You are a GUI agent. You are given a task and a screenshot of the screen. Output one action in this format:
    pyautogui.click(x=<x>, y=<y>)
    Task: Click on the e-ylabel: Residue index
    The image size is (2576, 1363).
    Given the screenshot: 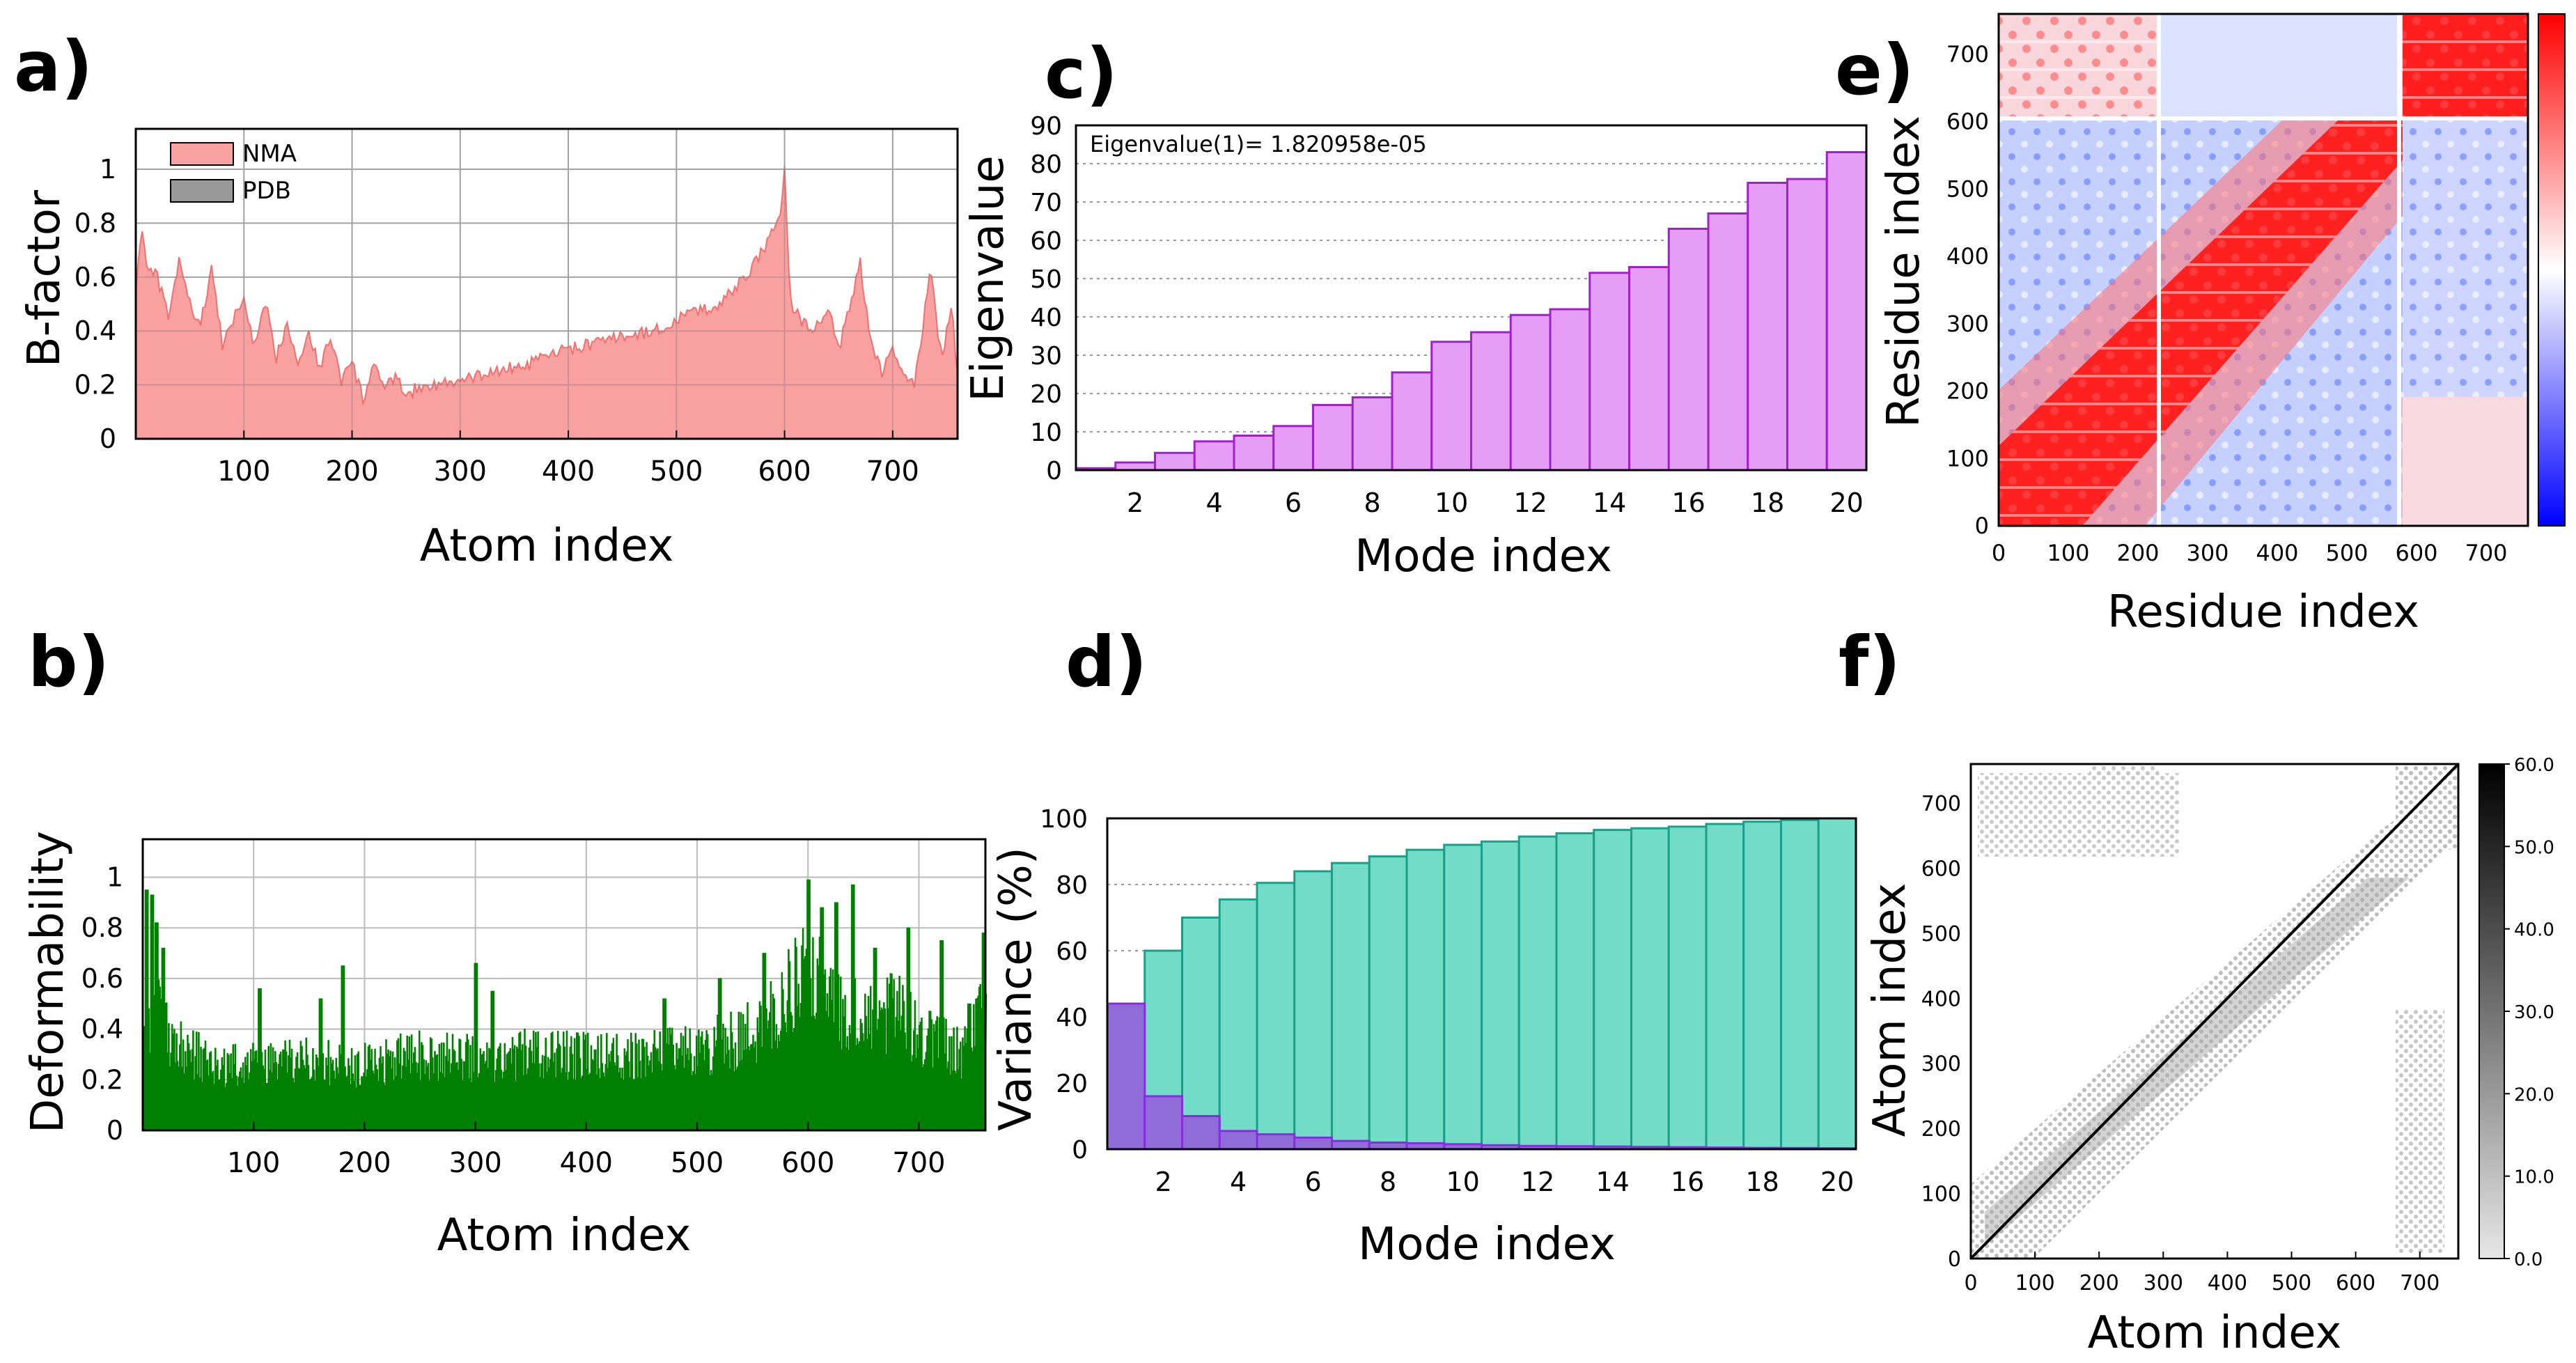 What is the action you would take?
    pyautogui.click(x=1904, y=272)
    